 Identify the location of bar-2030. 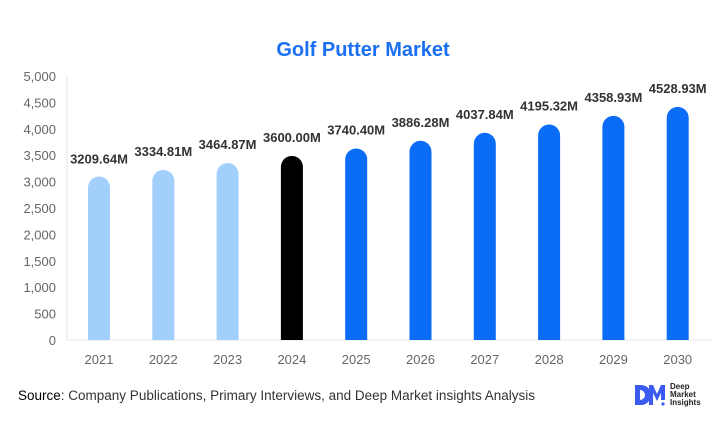
(677, 223).